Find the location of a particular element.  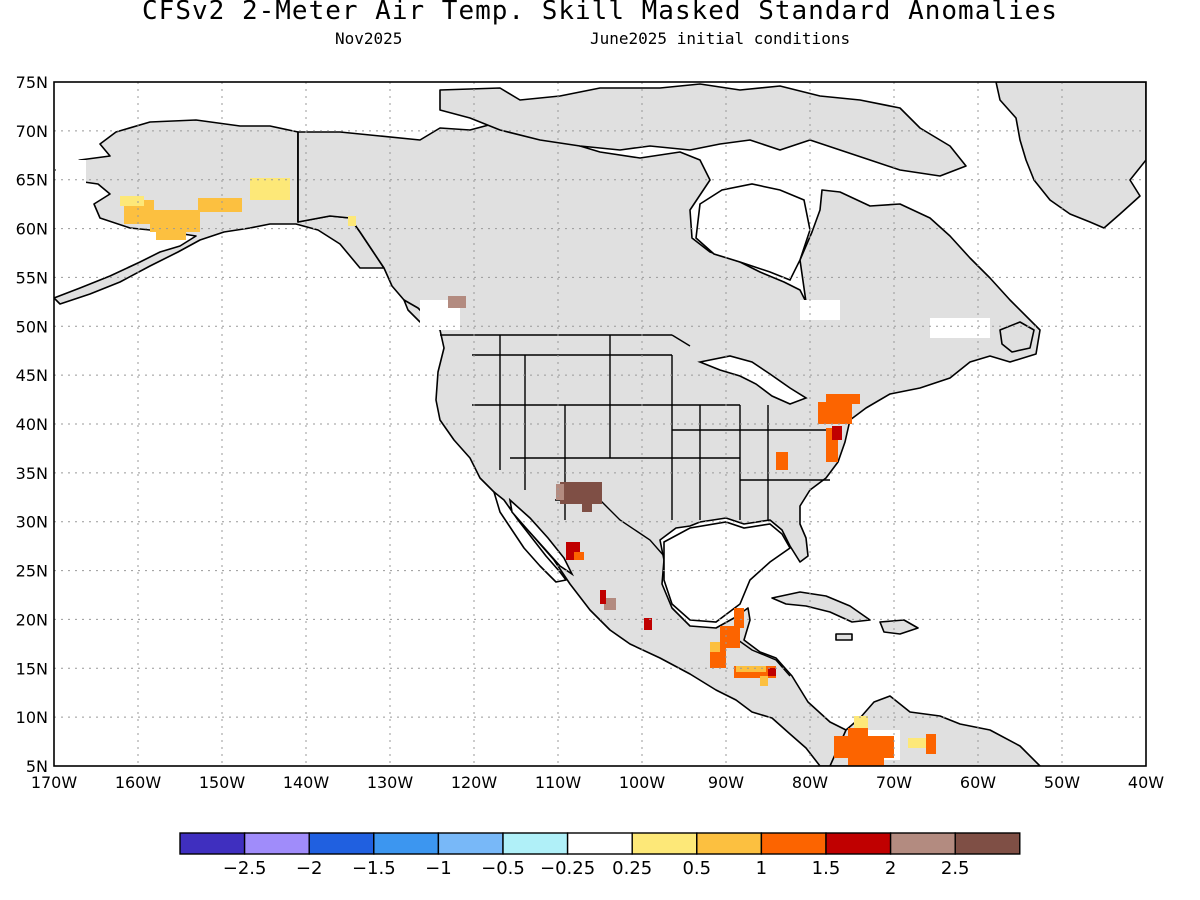

lat-label: 65N is located at coordinates (32, 180).